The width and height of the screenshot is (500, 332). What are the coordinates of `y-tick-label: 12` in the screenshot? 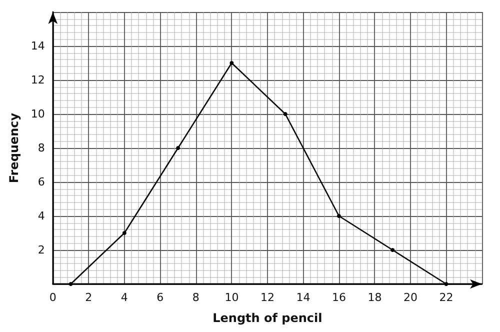 It's located at (37, 80).